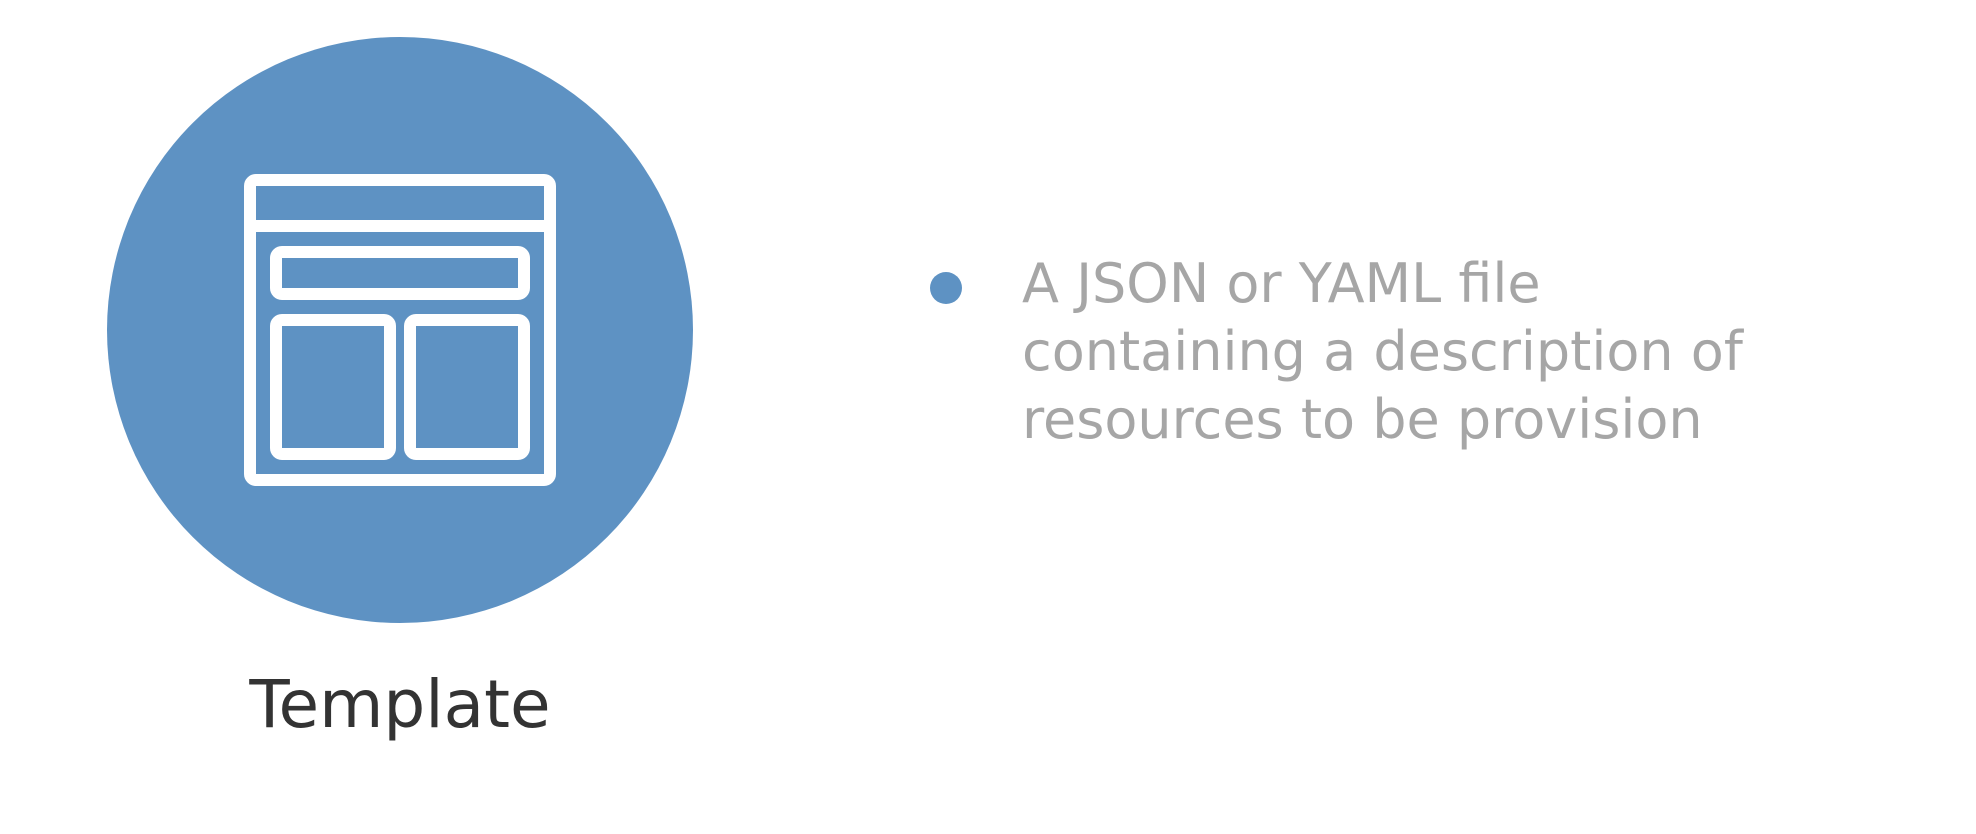 The width and height of the screenshot is (1976, 834). I want to click on bullet-line: containing a description of, so click(1382, 351).